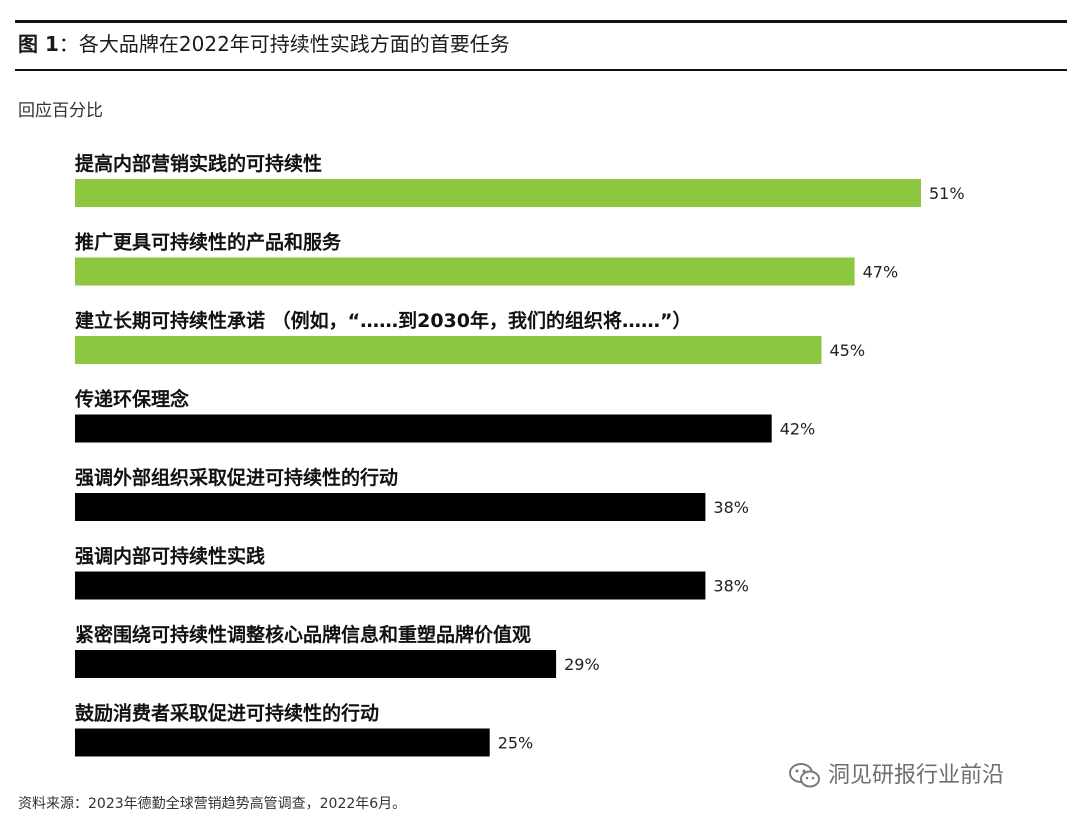 This screenshot has width=1080, height=825. Describe the element at coordinates (303, 634) in the screenshot. I see `category-label: 紧密围绕可持续性调整核心品牌信息和重塑品牌价值观` at that location.